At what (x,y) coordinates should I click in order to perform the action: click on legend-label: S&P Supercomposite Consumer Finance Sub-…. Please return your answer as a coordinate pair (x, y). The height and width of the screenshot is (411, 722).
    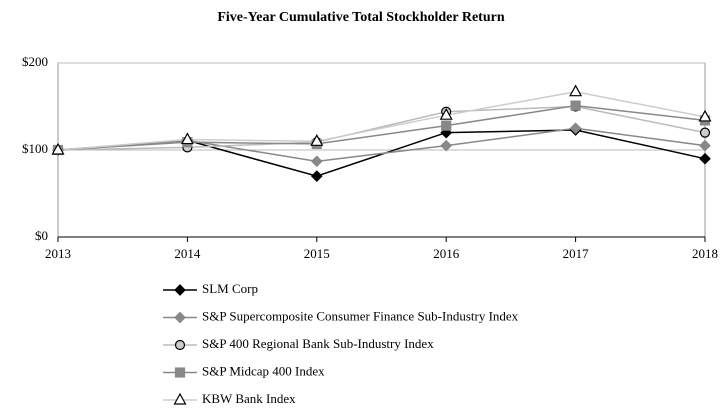
    Looking at the image, I should click on (360, 315).